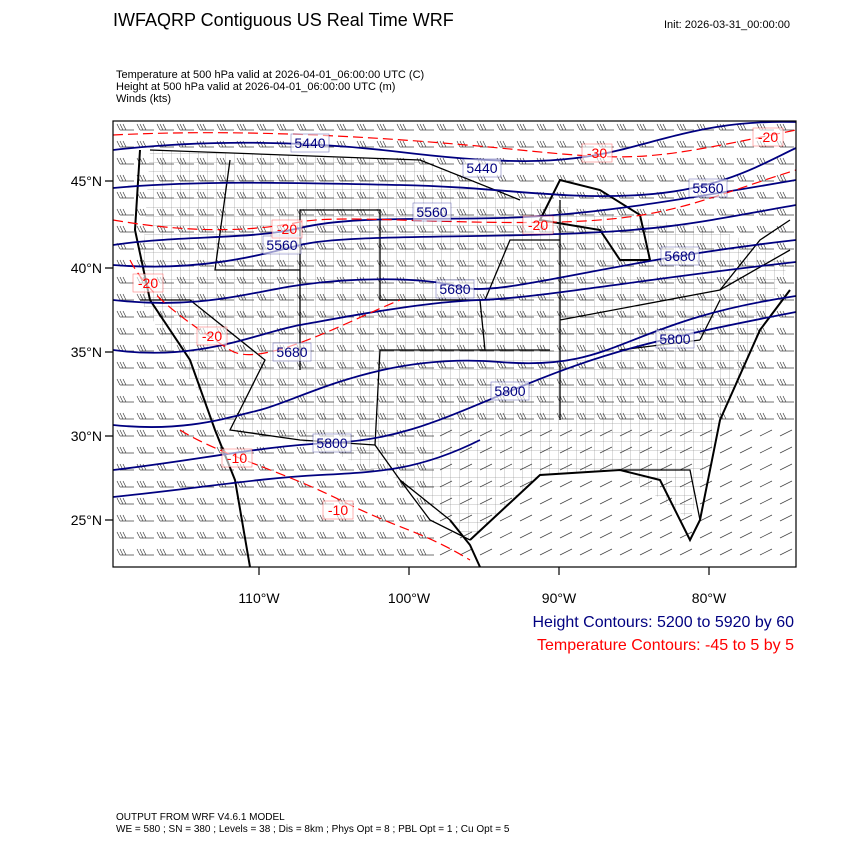 Image resolution: width=850 pixels, height=850 pixels. What do you see at coordinates (283, 20) in the screenshot?
I see `plot-title: IWFAQRP Contiguous US Real Time WRF` at bounding box center [283, 20].